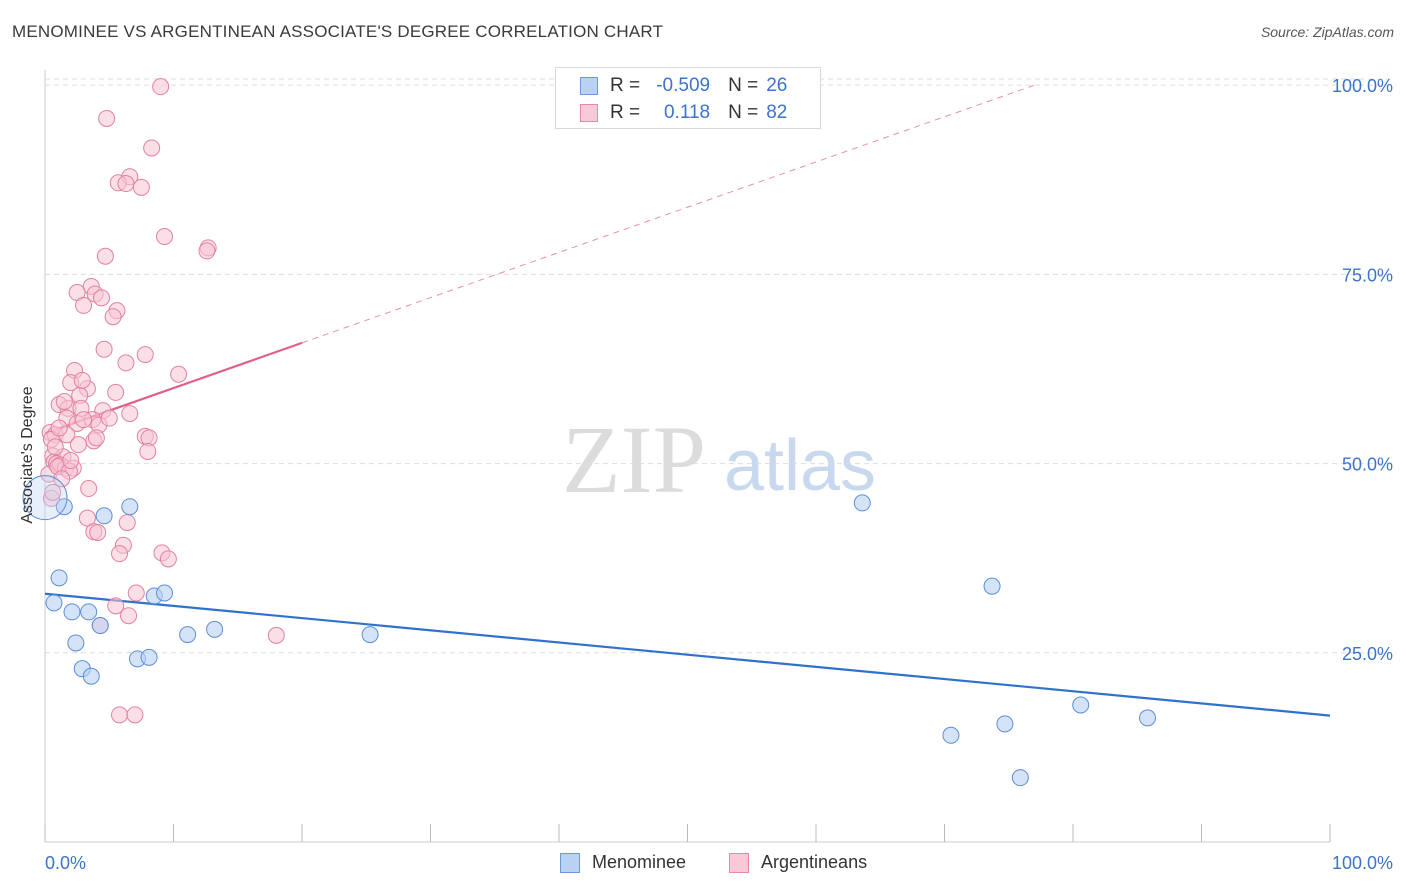 The image size is (1406, 892). I want to click on y-tick-label: 100.0%, so click(1362, 86).